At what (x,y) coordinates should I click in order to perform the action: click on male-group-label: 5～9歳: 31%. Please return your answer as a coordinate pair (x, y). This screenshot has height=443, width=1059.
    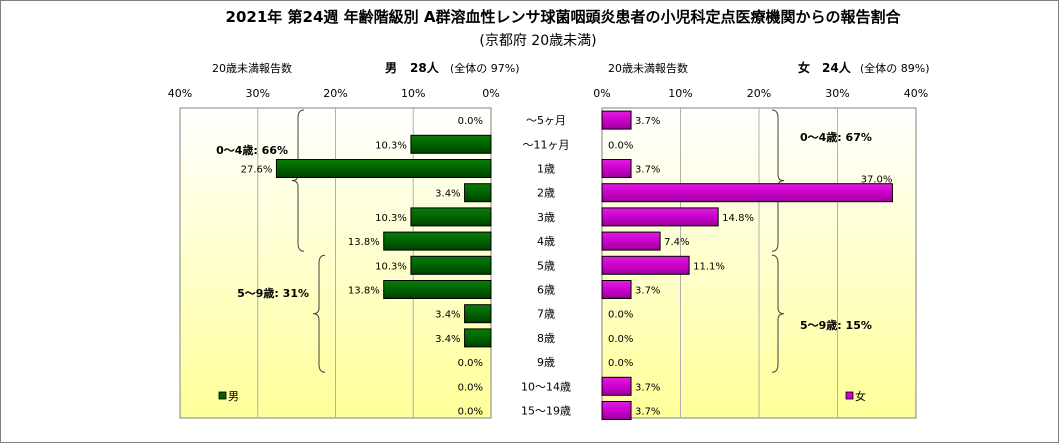
    Looking at the image, I should click on (273, 293).